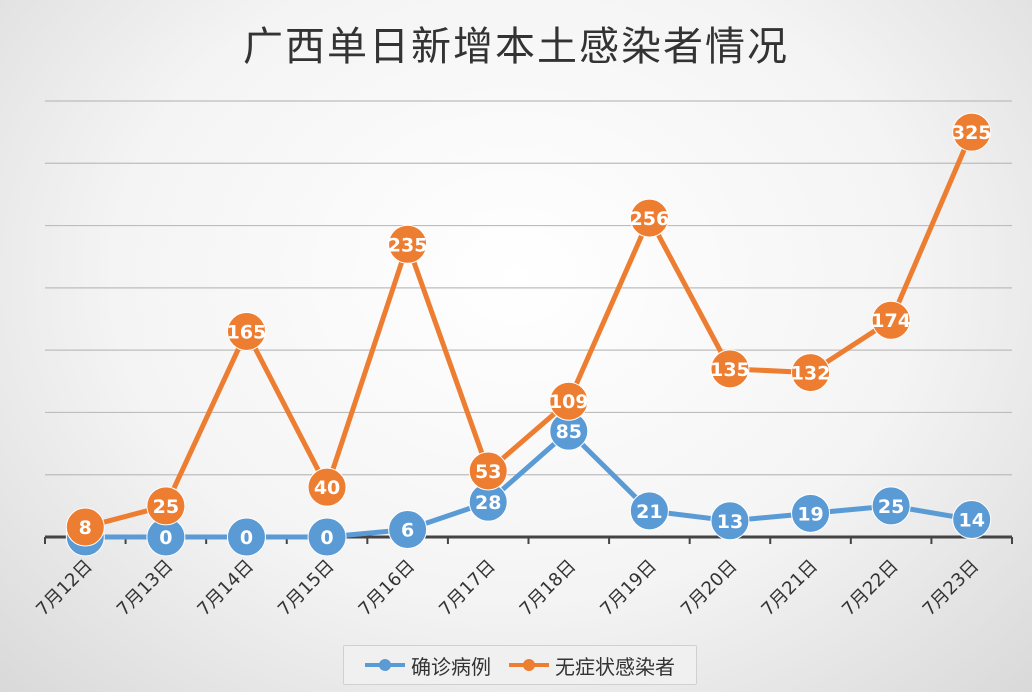 The width and height of the screenshot is (1032, 692). What do you see at coordinates (548, 588) in the screenshot?
I see `x-tick-label: 7月18日` at bounding box center [548, 588].